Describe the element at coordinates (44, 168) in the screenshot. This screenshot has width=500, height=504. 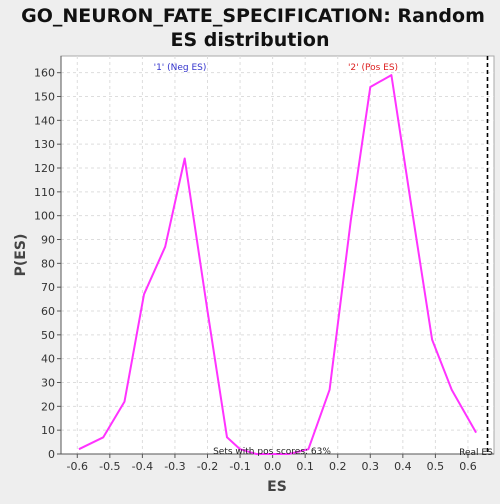
I see `y-tick-label: 120` at that location.